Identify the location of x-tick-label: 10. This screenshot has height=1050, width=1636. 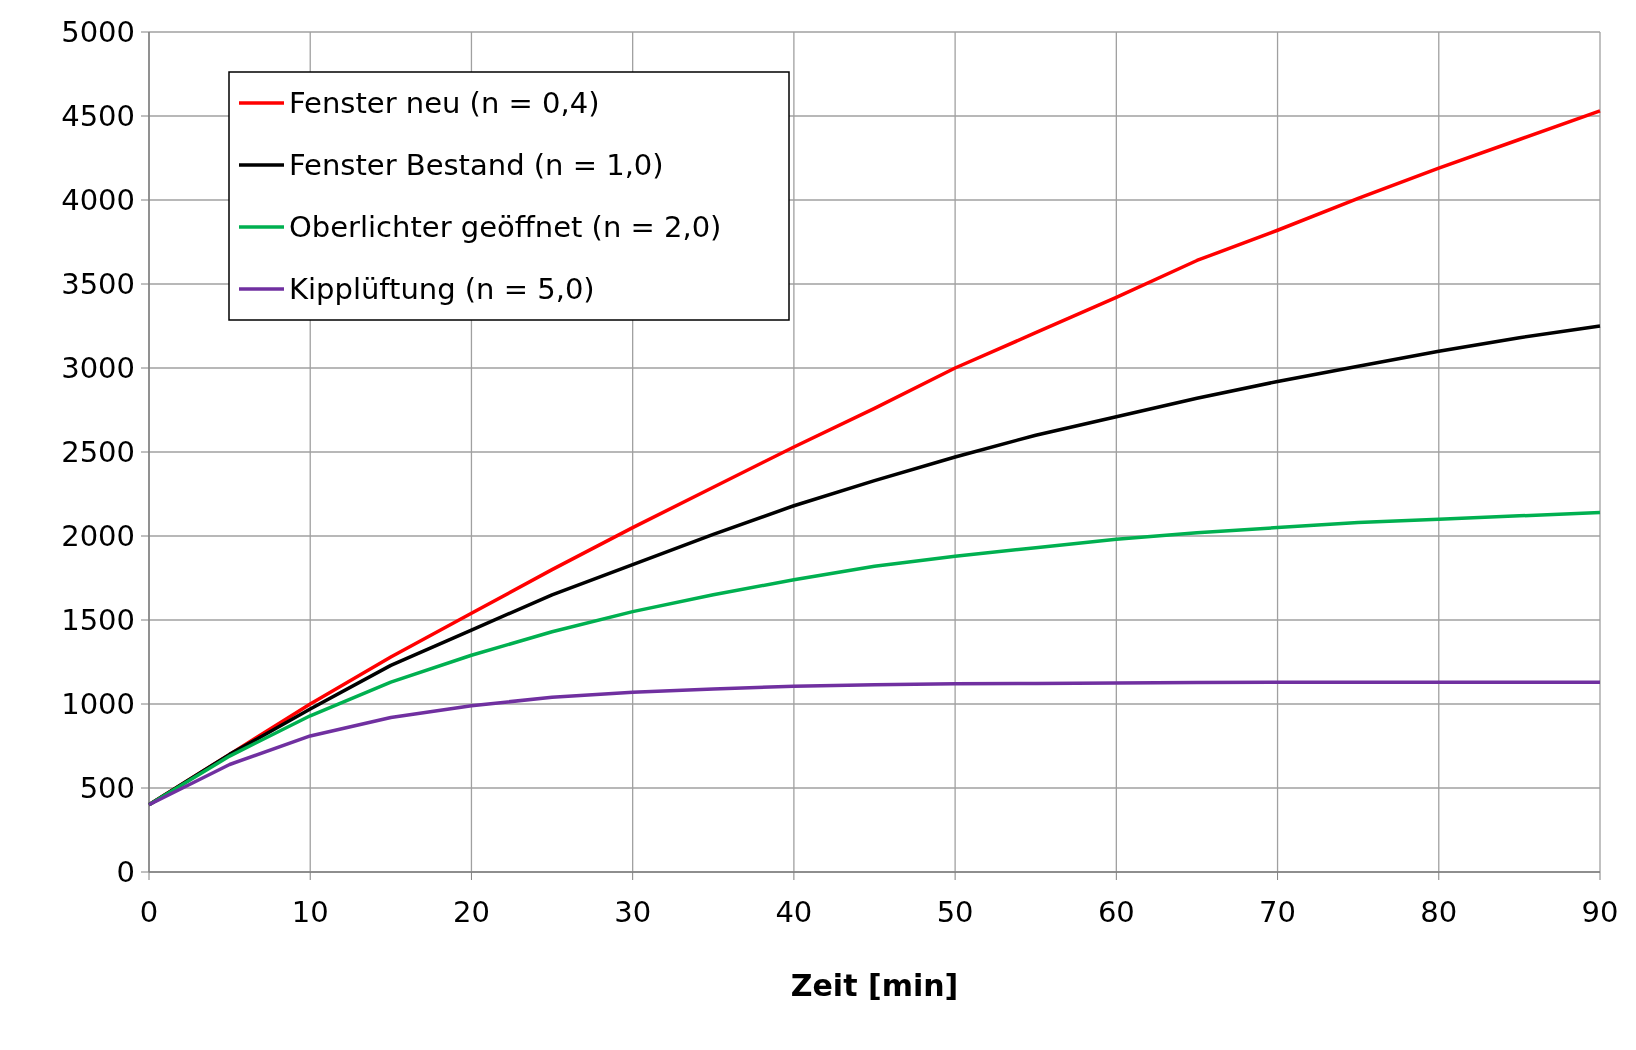
(310, 912).